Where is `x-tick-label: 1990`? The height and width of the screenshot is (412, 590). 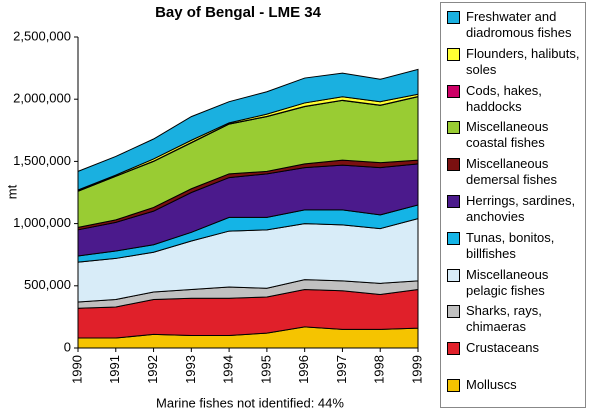 x-tick-label: 1990 is located at coordinates (76, 369).